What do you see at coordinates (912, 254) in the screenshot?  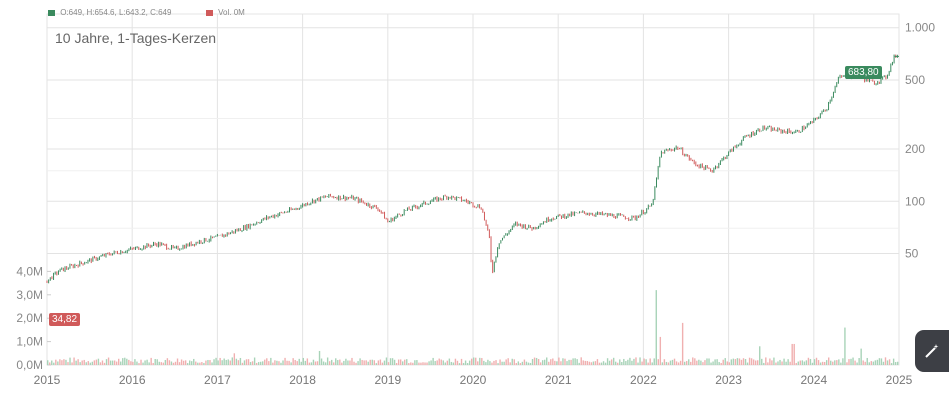 I see `price-tick-label: 50` at bounding box center [912, 254].